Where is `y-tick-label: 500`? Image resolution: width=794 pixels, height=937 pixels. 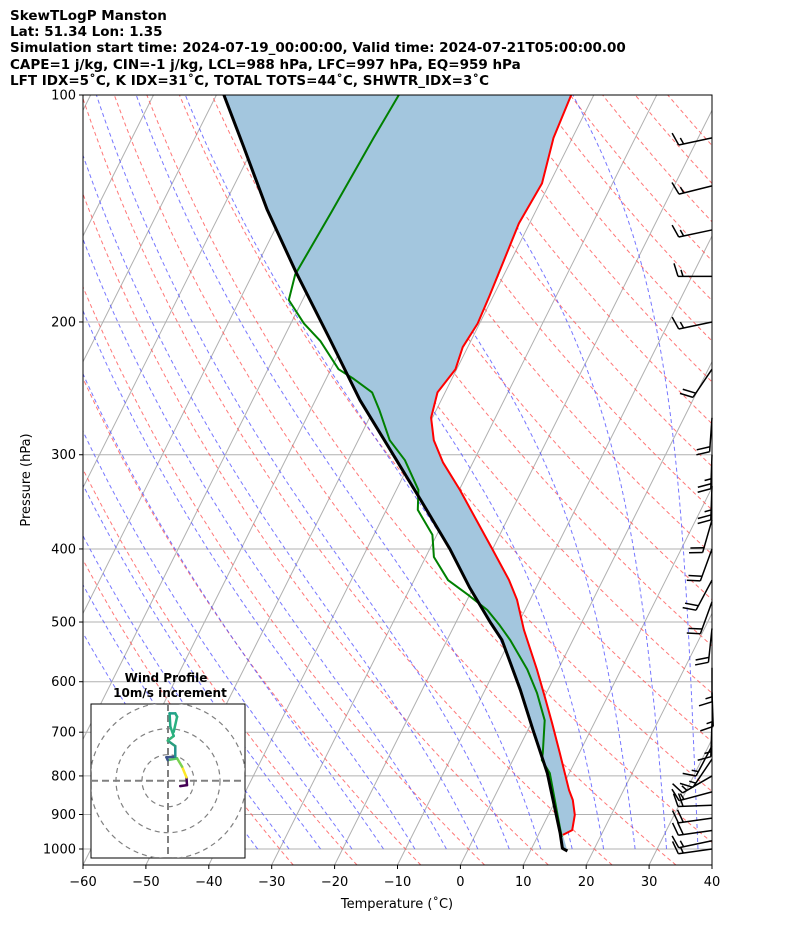 y-tick-label: 500 is located at coordinates (63, 623).